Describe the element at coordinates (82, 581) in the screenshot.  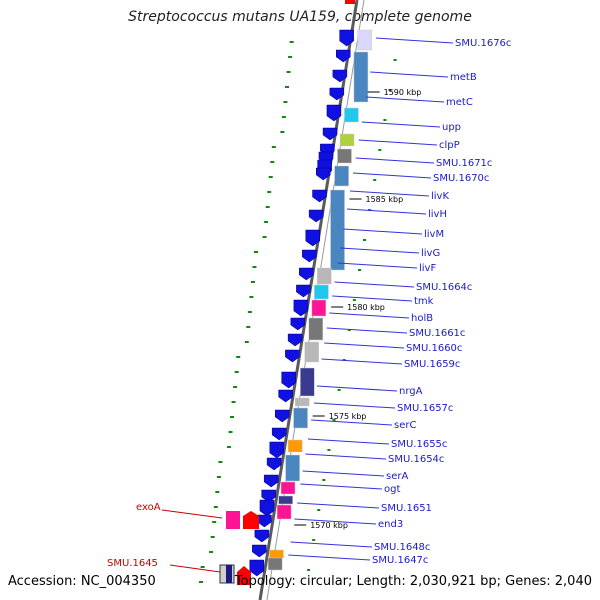
I see `accession-text: Accession: NC_004350` at that location.